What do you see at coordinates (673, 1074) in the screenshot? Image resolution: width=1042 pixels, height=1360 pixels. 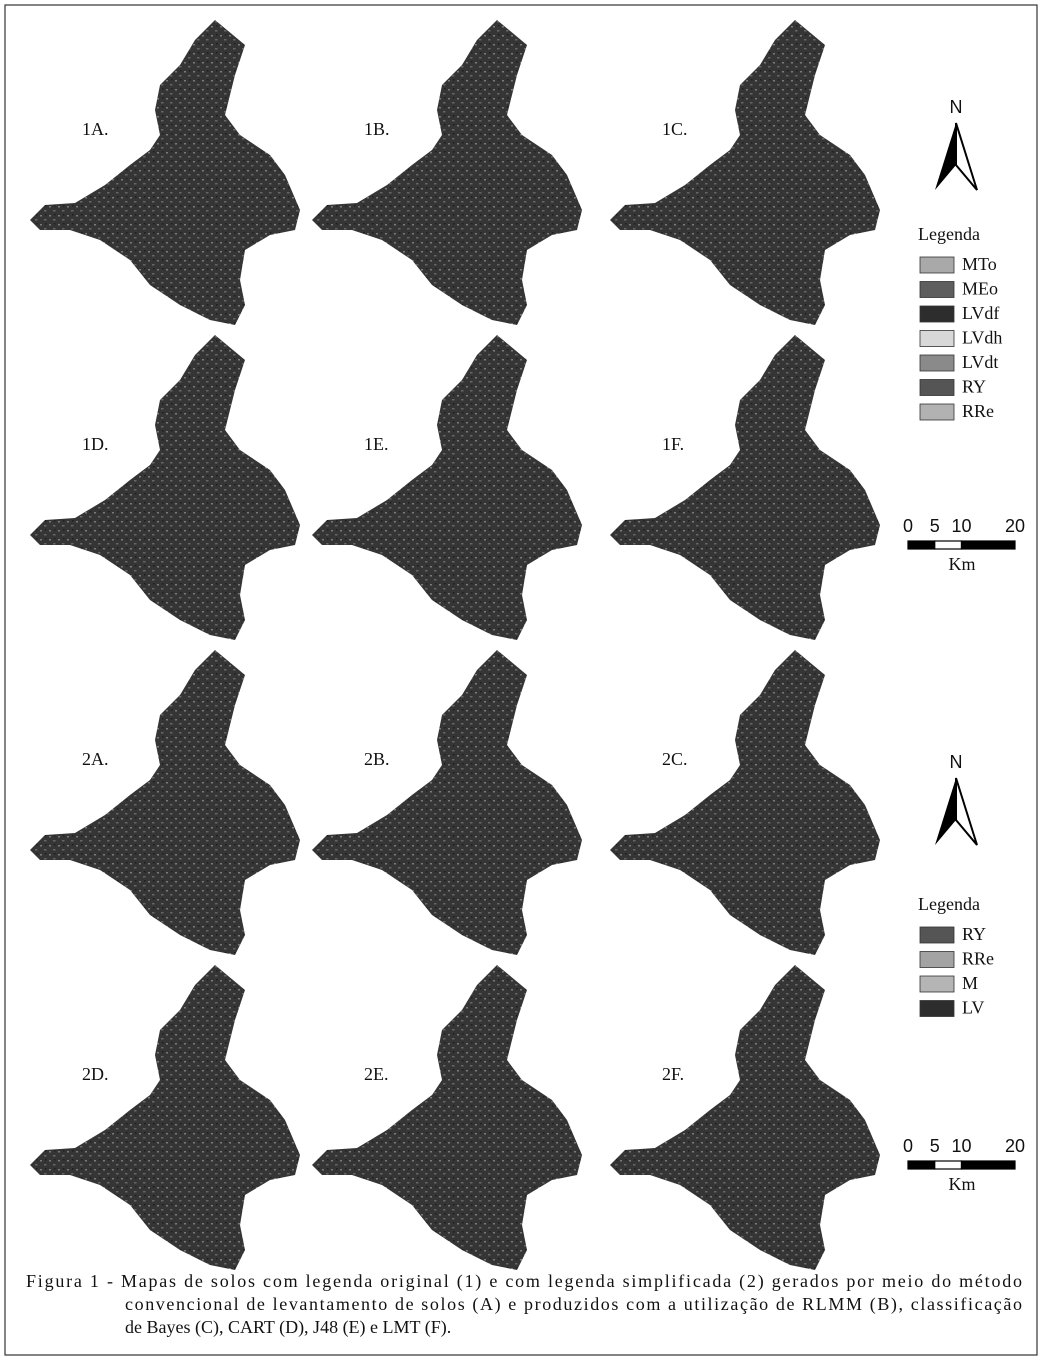 I see `panel-label: 2F.` at bounding box center [673, 1074].